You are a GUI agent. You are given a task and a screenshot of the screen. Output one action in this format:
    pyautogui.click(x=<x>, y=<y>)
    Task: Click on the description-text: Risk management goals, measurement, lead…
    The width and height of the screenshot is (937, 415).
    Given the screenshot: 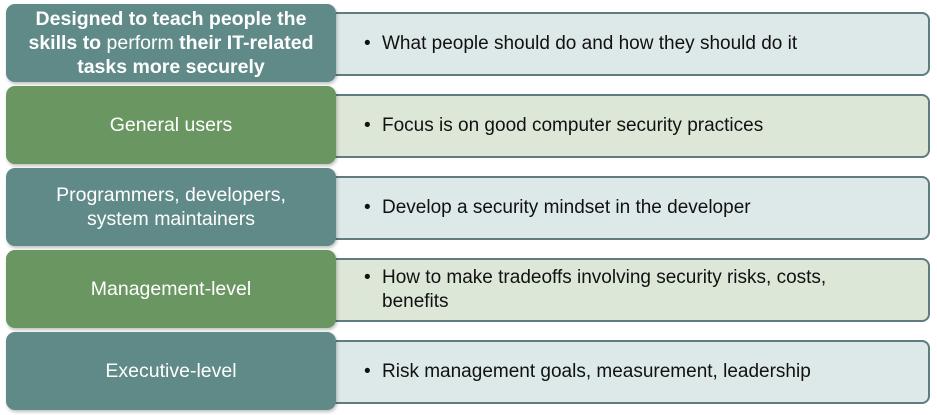 What is the action you would take?
    pyautogui.click(x=596, y=371)
    